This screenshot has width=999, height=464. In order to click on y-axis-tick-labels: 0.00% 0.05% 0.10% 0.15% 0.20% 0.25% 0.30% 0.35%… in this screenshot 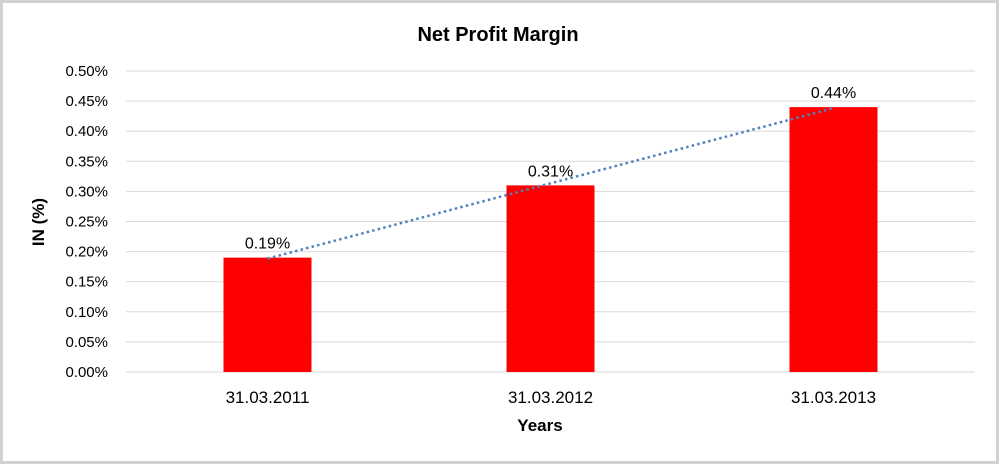, I will do `click(86, 222)`.